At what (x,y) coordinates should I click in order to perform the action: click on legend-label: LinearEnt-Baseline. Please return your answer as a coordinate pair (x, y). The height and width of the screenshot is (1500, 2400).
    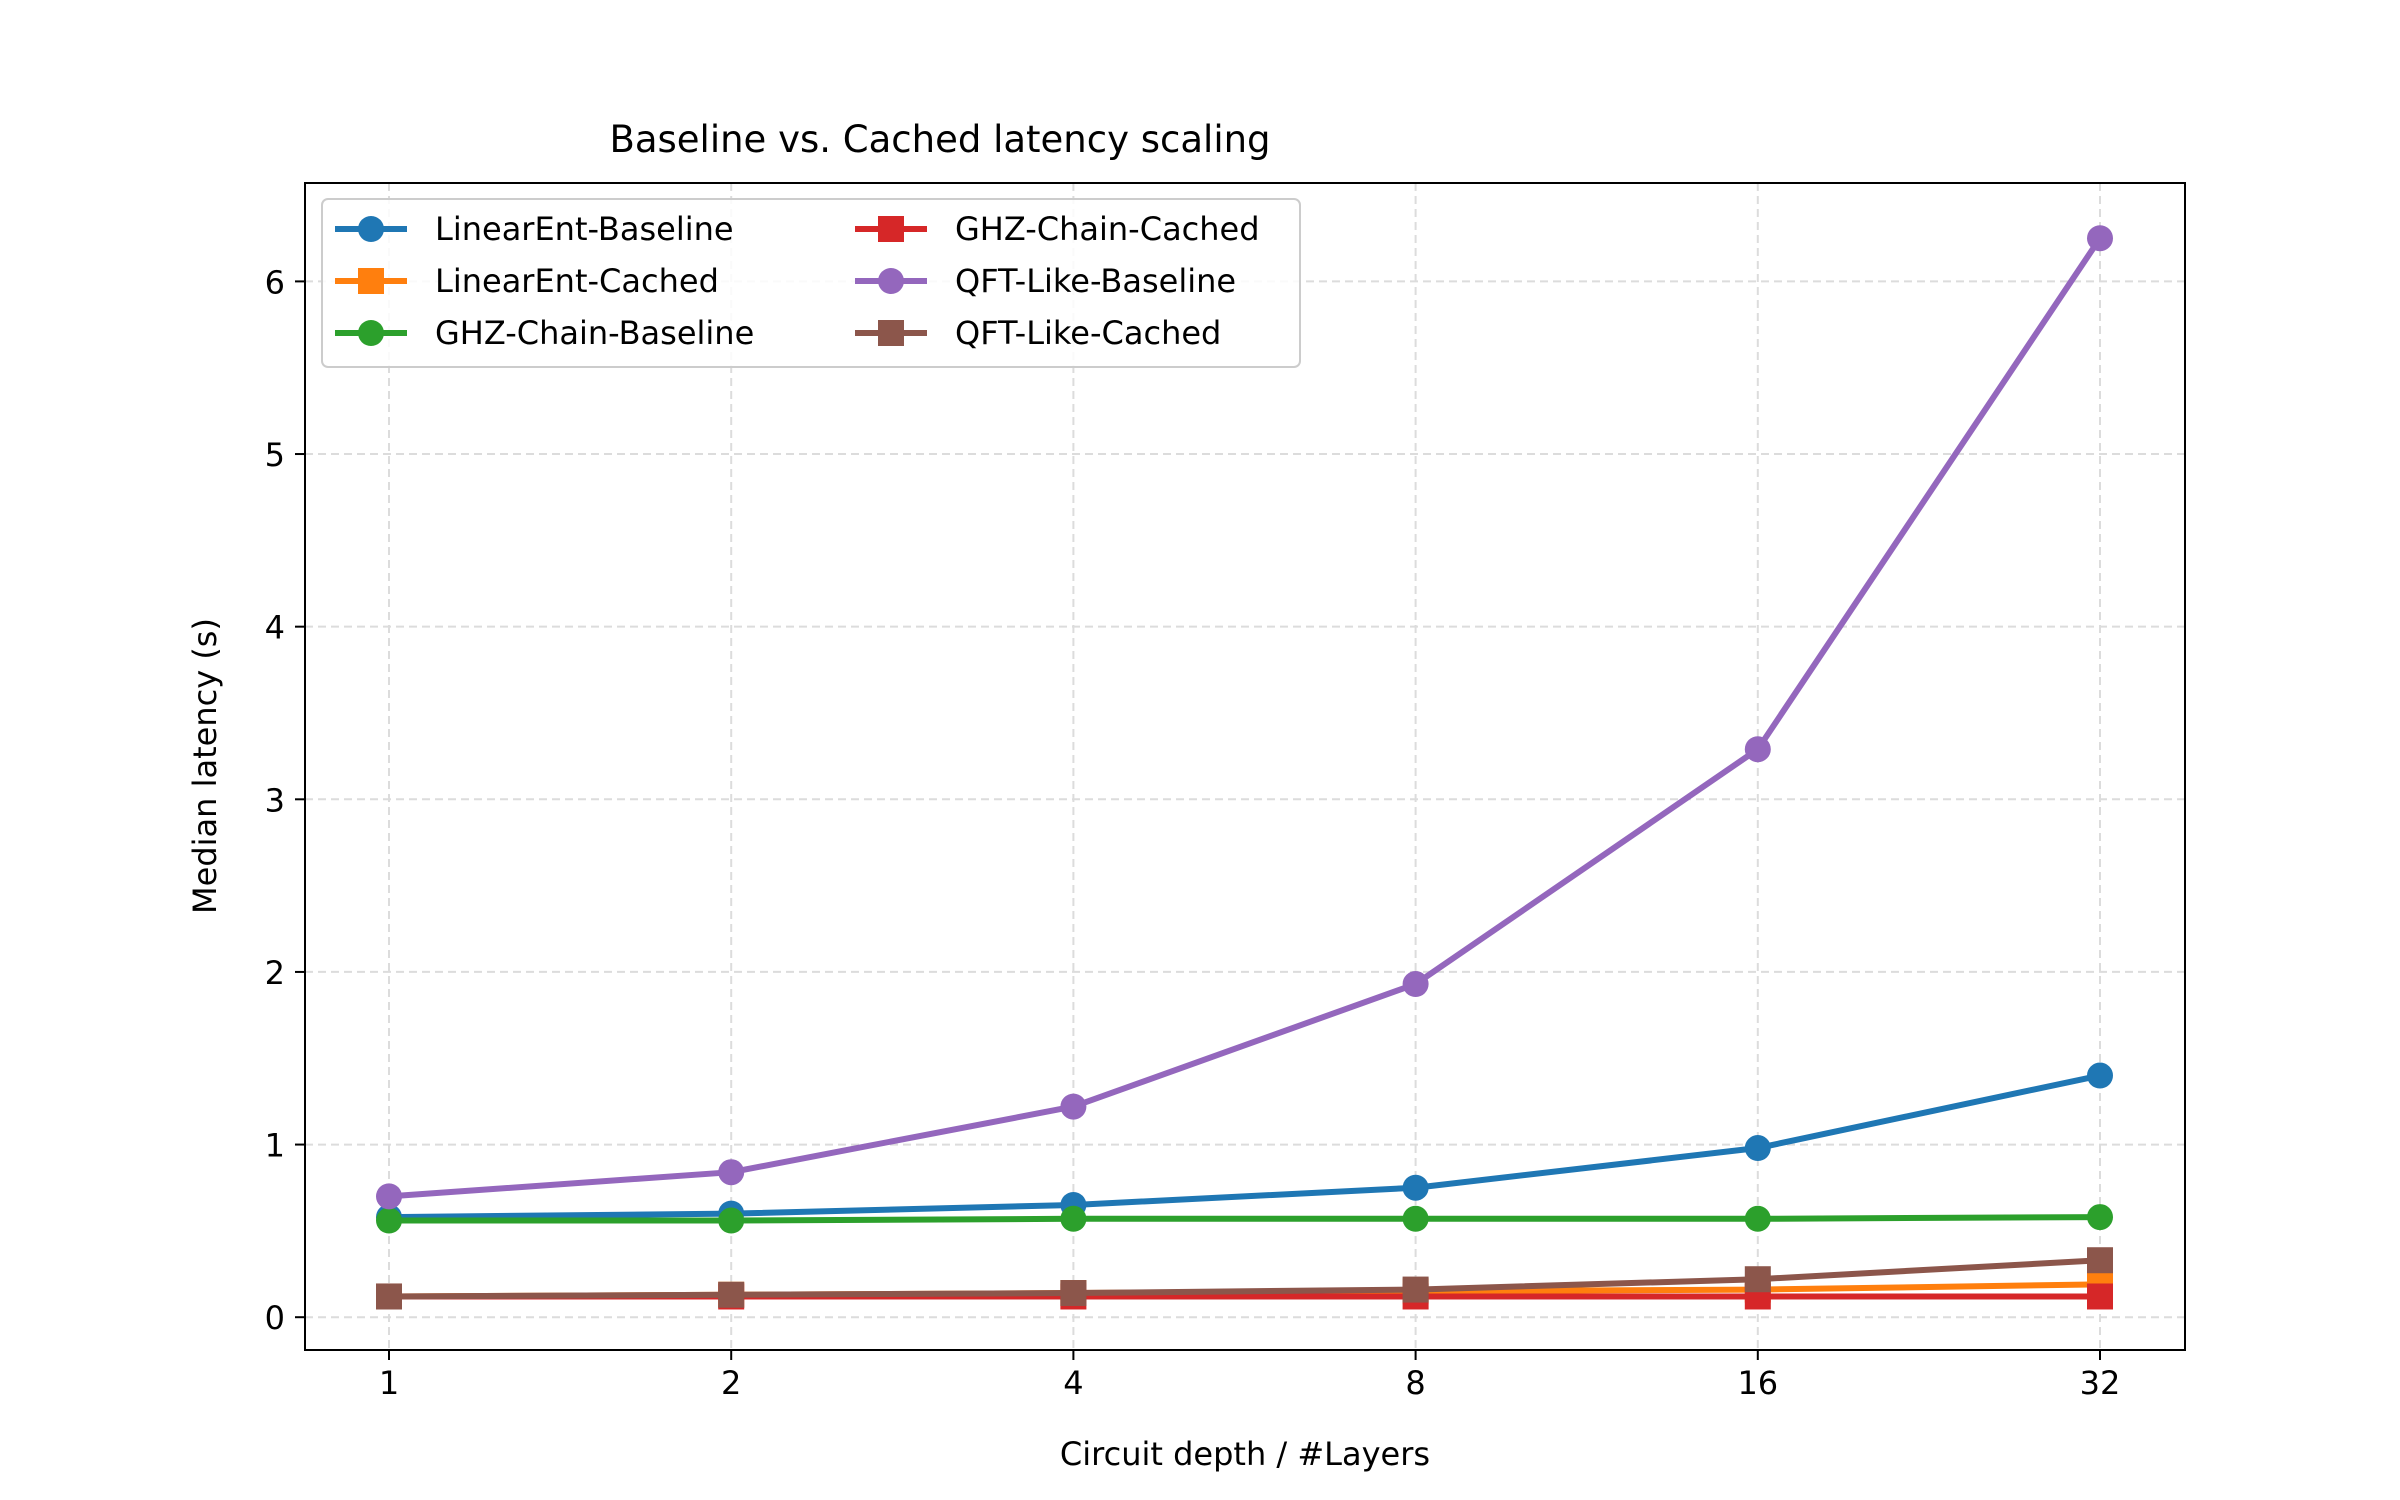
    Looking at the image, I should click on (584, 229).